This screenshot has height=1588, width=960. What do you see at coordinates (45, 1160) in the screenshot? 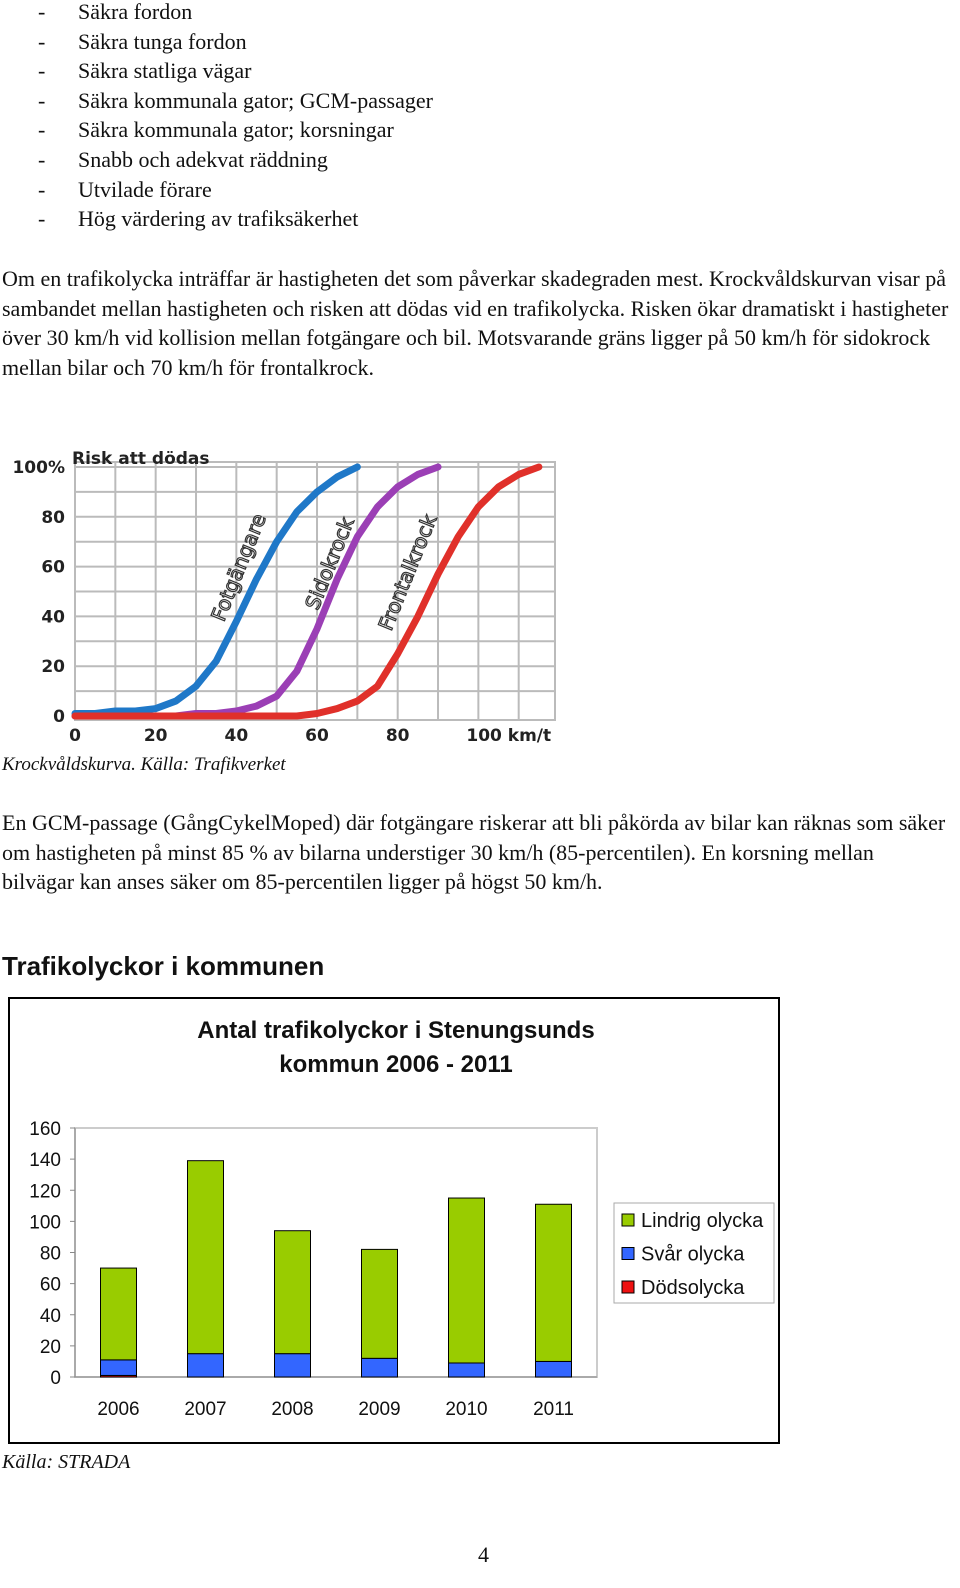
I see `y-tick-label: 140` at bounding box center [45, 1160].